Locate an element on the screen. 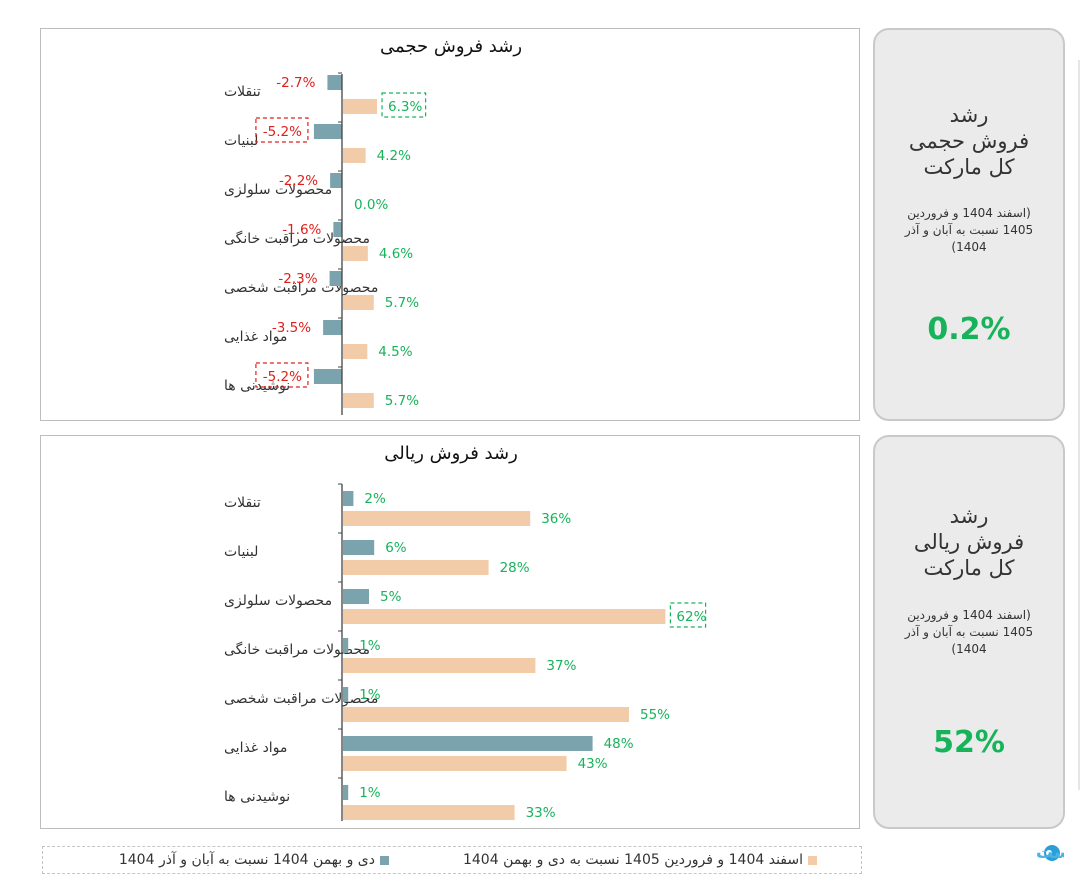 This screenshot has height=882, width=1082. data-label: 4.5% is located at coordinates (395, 352).